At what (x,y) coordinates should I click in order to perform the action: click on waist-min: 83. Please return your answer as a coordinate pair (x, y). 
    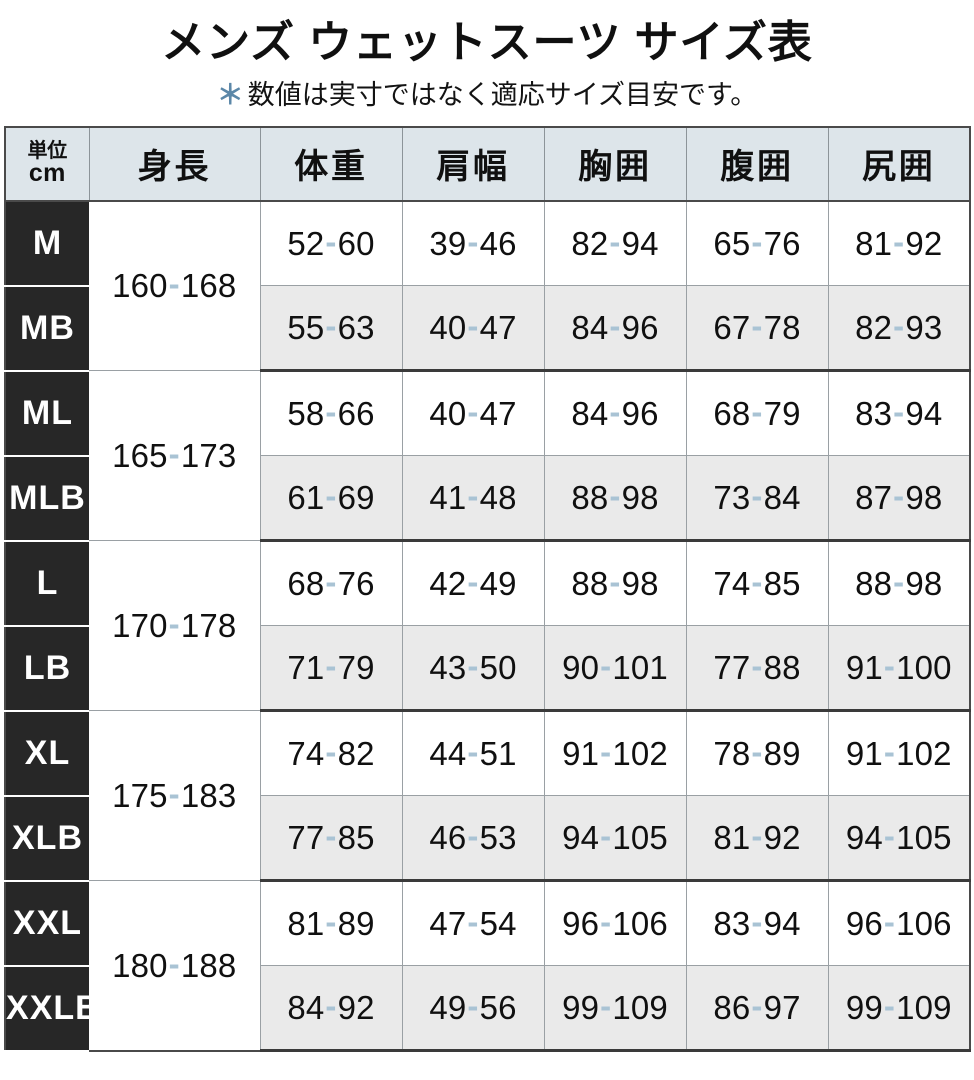
    Looking at the image, I should click on (732, 923).